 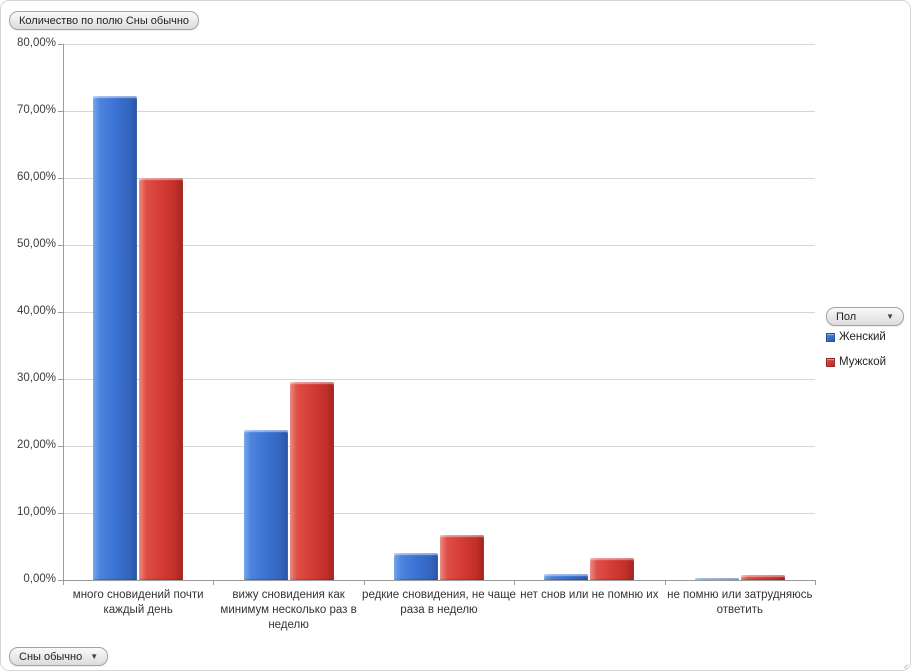 I want to click on y-axis-tick-label: 70,00%, so click(x=36, y=110).